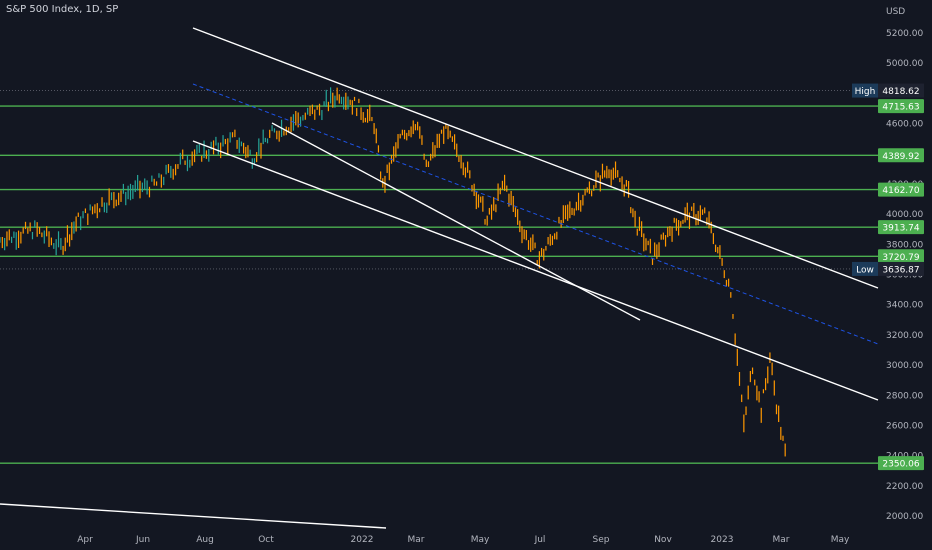 Image resolution: width=932 pixels, height=550 pixels. Describe the element at coordinates (904, 125) in the screenshot. I see `y-tick-label: 4600.00` at that location.